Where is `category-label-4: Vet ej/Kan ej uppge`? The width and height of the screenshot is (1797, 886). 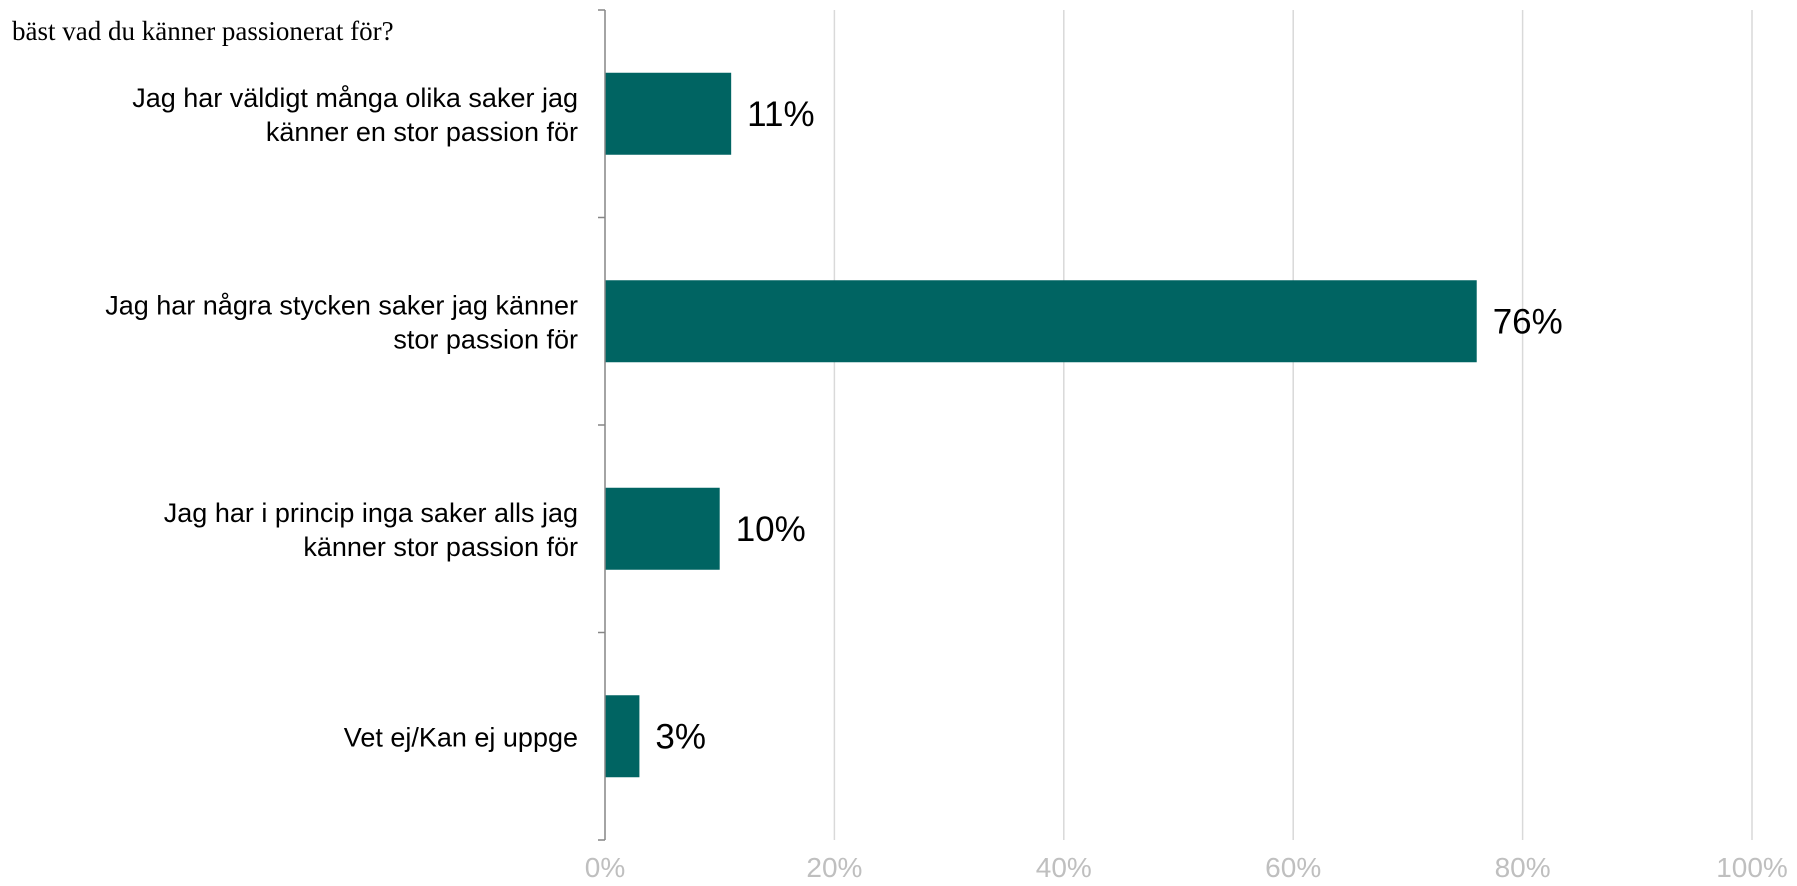
category-label-4: Vet ej/Kan ej uppge is located at coordinates (461, 737).